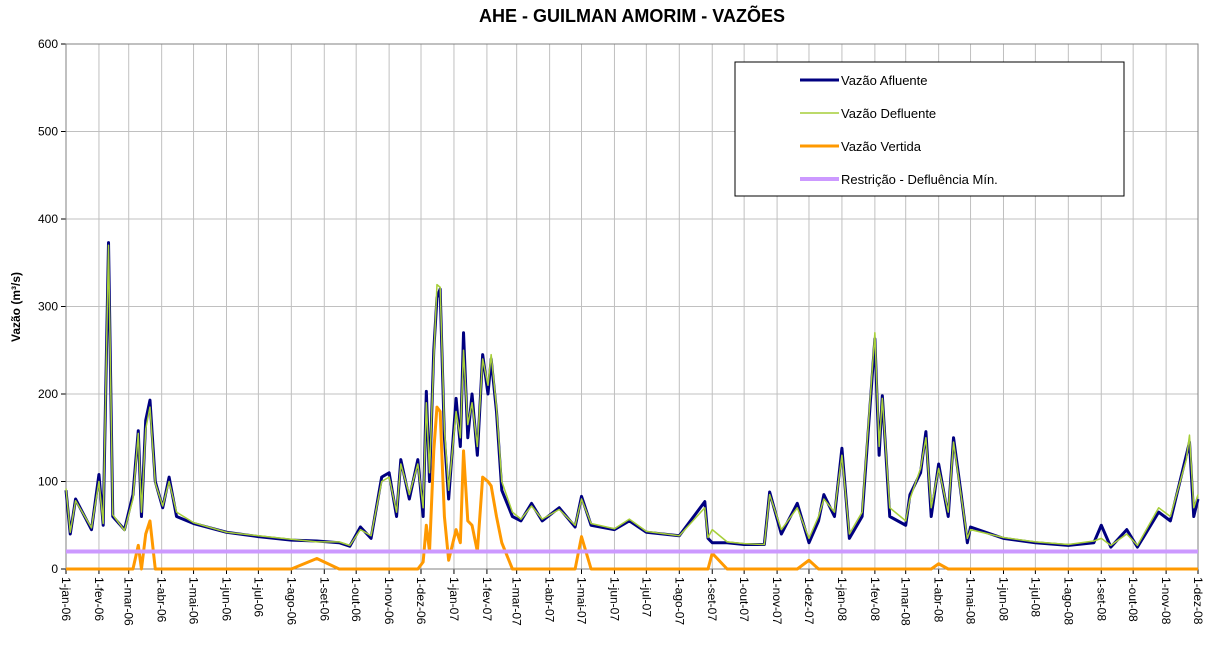 This screenshot has height=651, width=1209. Describe the element at coordinates (356, 599) in the screenshot. I see `x-tick-label: 1-out-06` at that location.